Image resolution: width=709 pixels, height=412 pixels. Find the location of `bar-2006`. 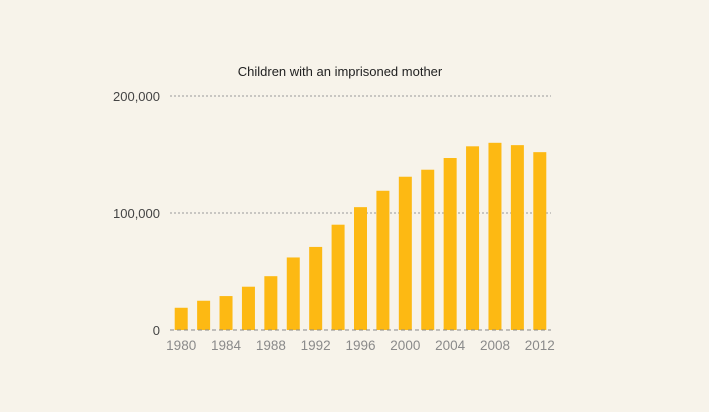

bar-2006 is located at coordinates (473, 238).